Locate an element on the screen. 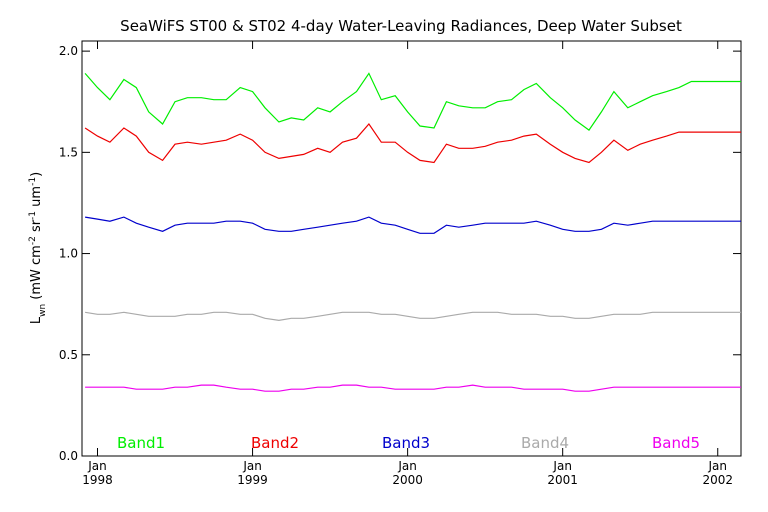  legend: Band1 Band2 Band3 Band4 Band5 is located at coordinates (408, 443).